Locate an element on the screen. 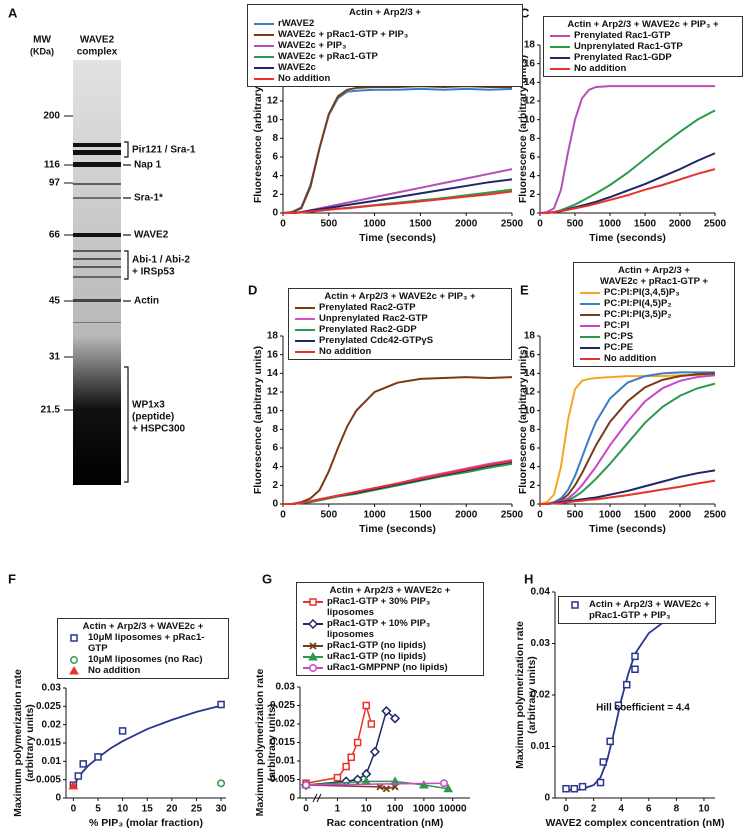 This screenshot has width=750, height=833. legend-label: Prenylated Rac1-GDP is located at coordinates (623, 57).